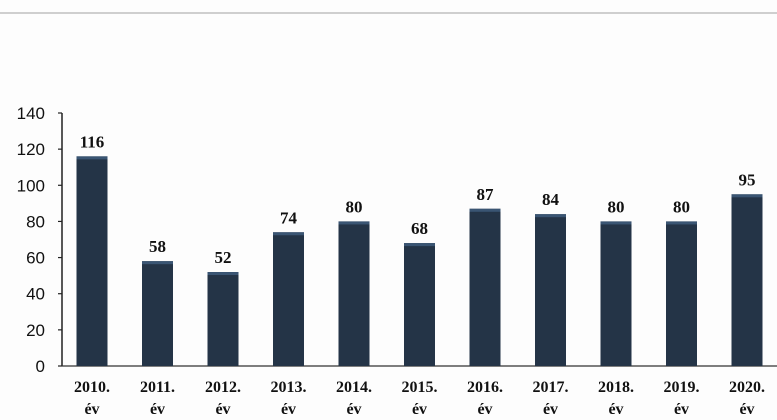 The image size is (777, 420). What do you see at coordinates (388, 13) in the screenshot?
I see `top-divider` at bounding box center [388, 13].